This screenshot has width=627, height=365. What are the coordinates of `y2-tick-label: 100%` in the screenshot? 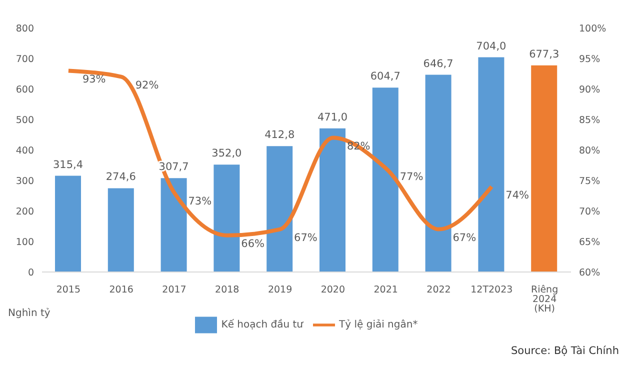 It's located at (592, 28).